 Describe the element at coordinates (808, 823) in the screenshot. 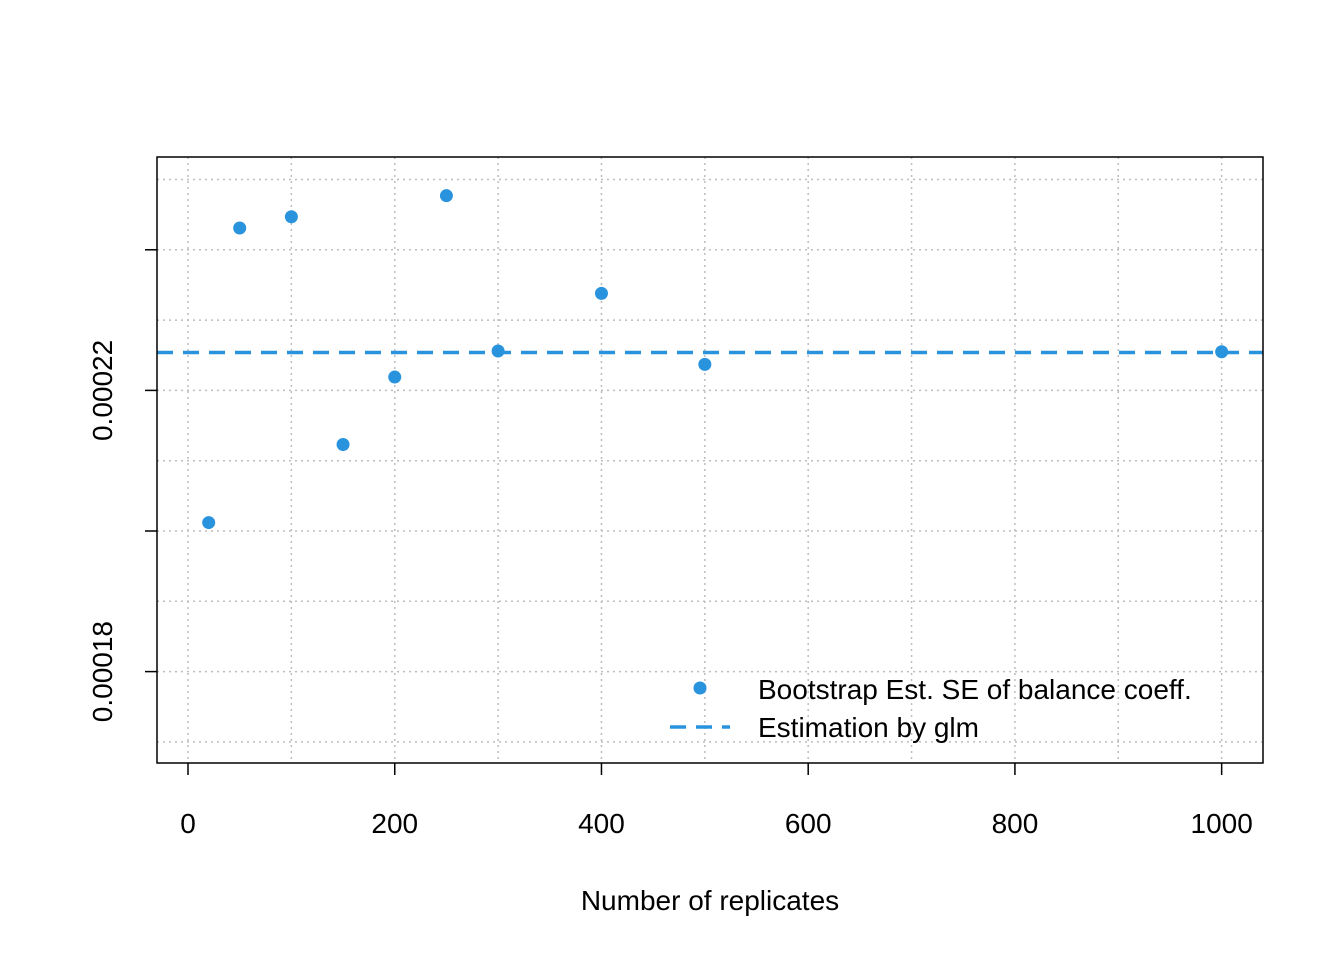

I see `x-tick-label: 600` at that location.